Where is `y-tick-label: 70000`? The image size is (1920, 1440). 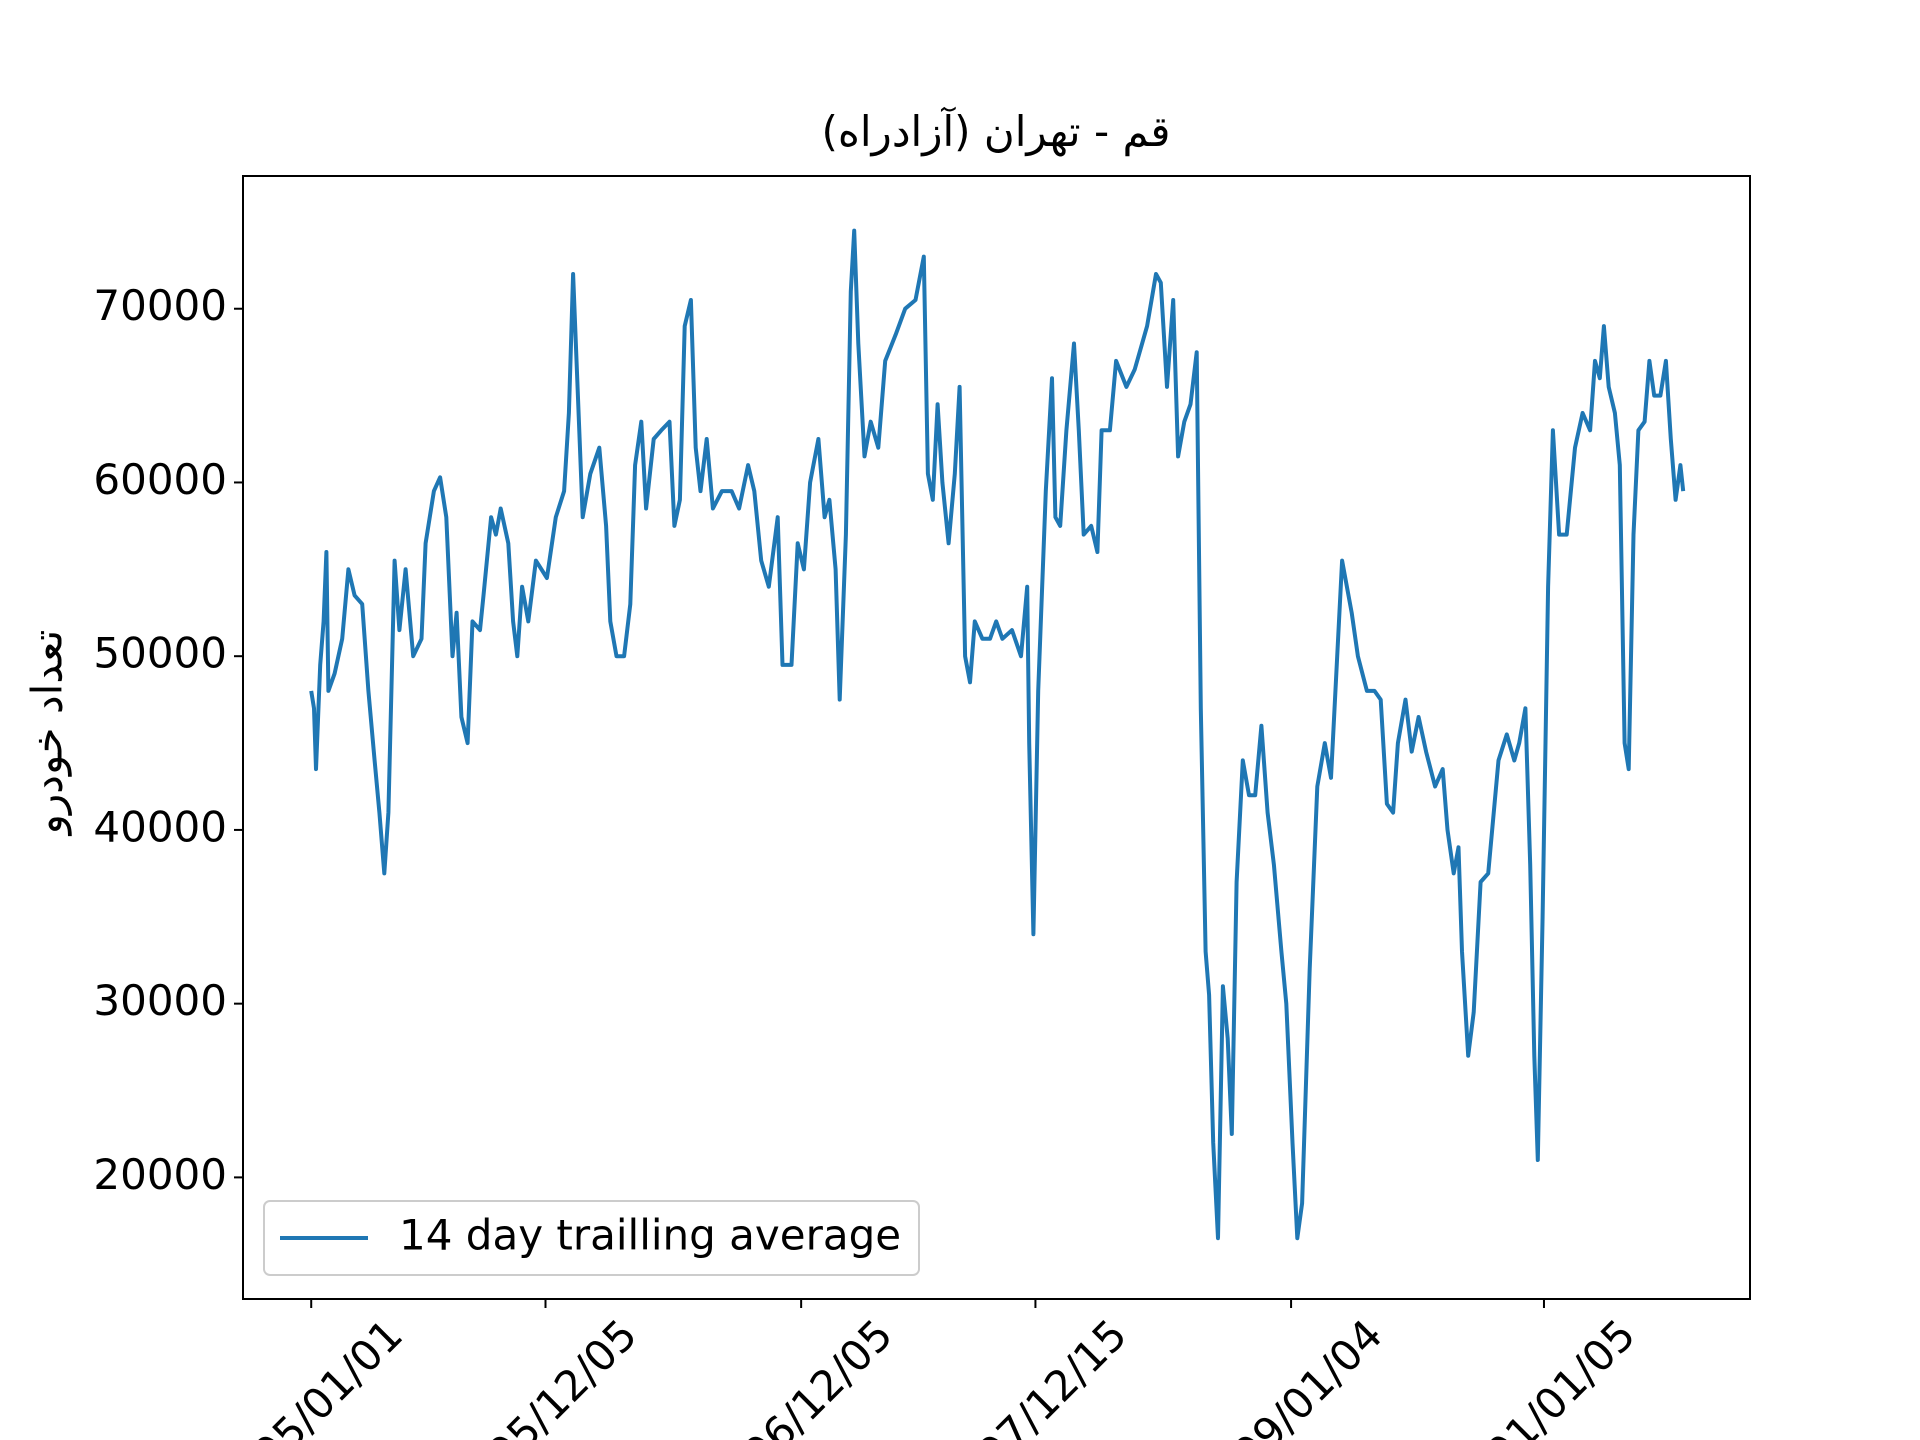 y-tick-label: 70000 is located at coordinates (160, 305).